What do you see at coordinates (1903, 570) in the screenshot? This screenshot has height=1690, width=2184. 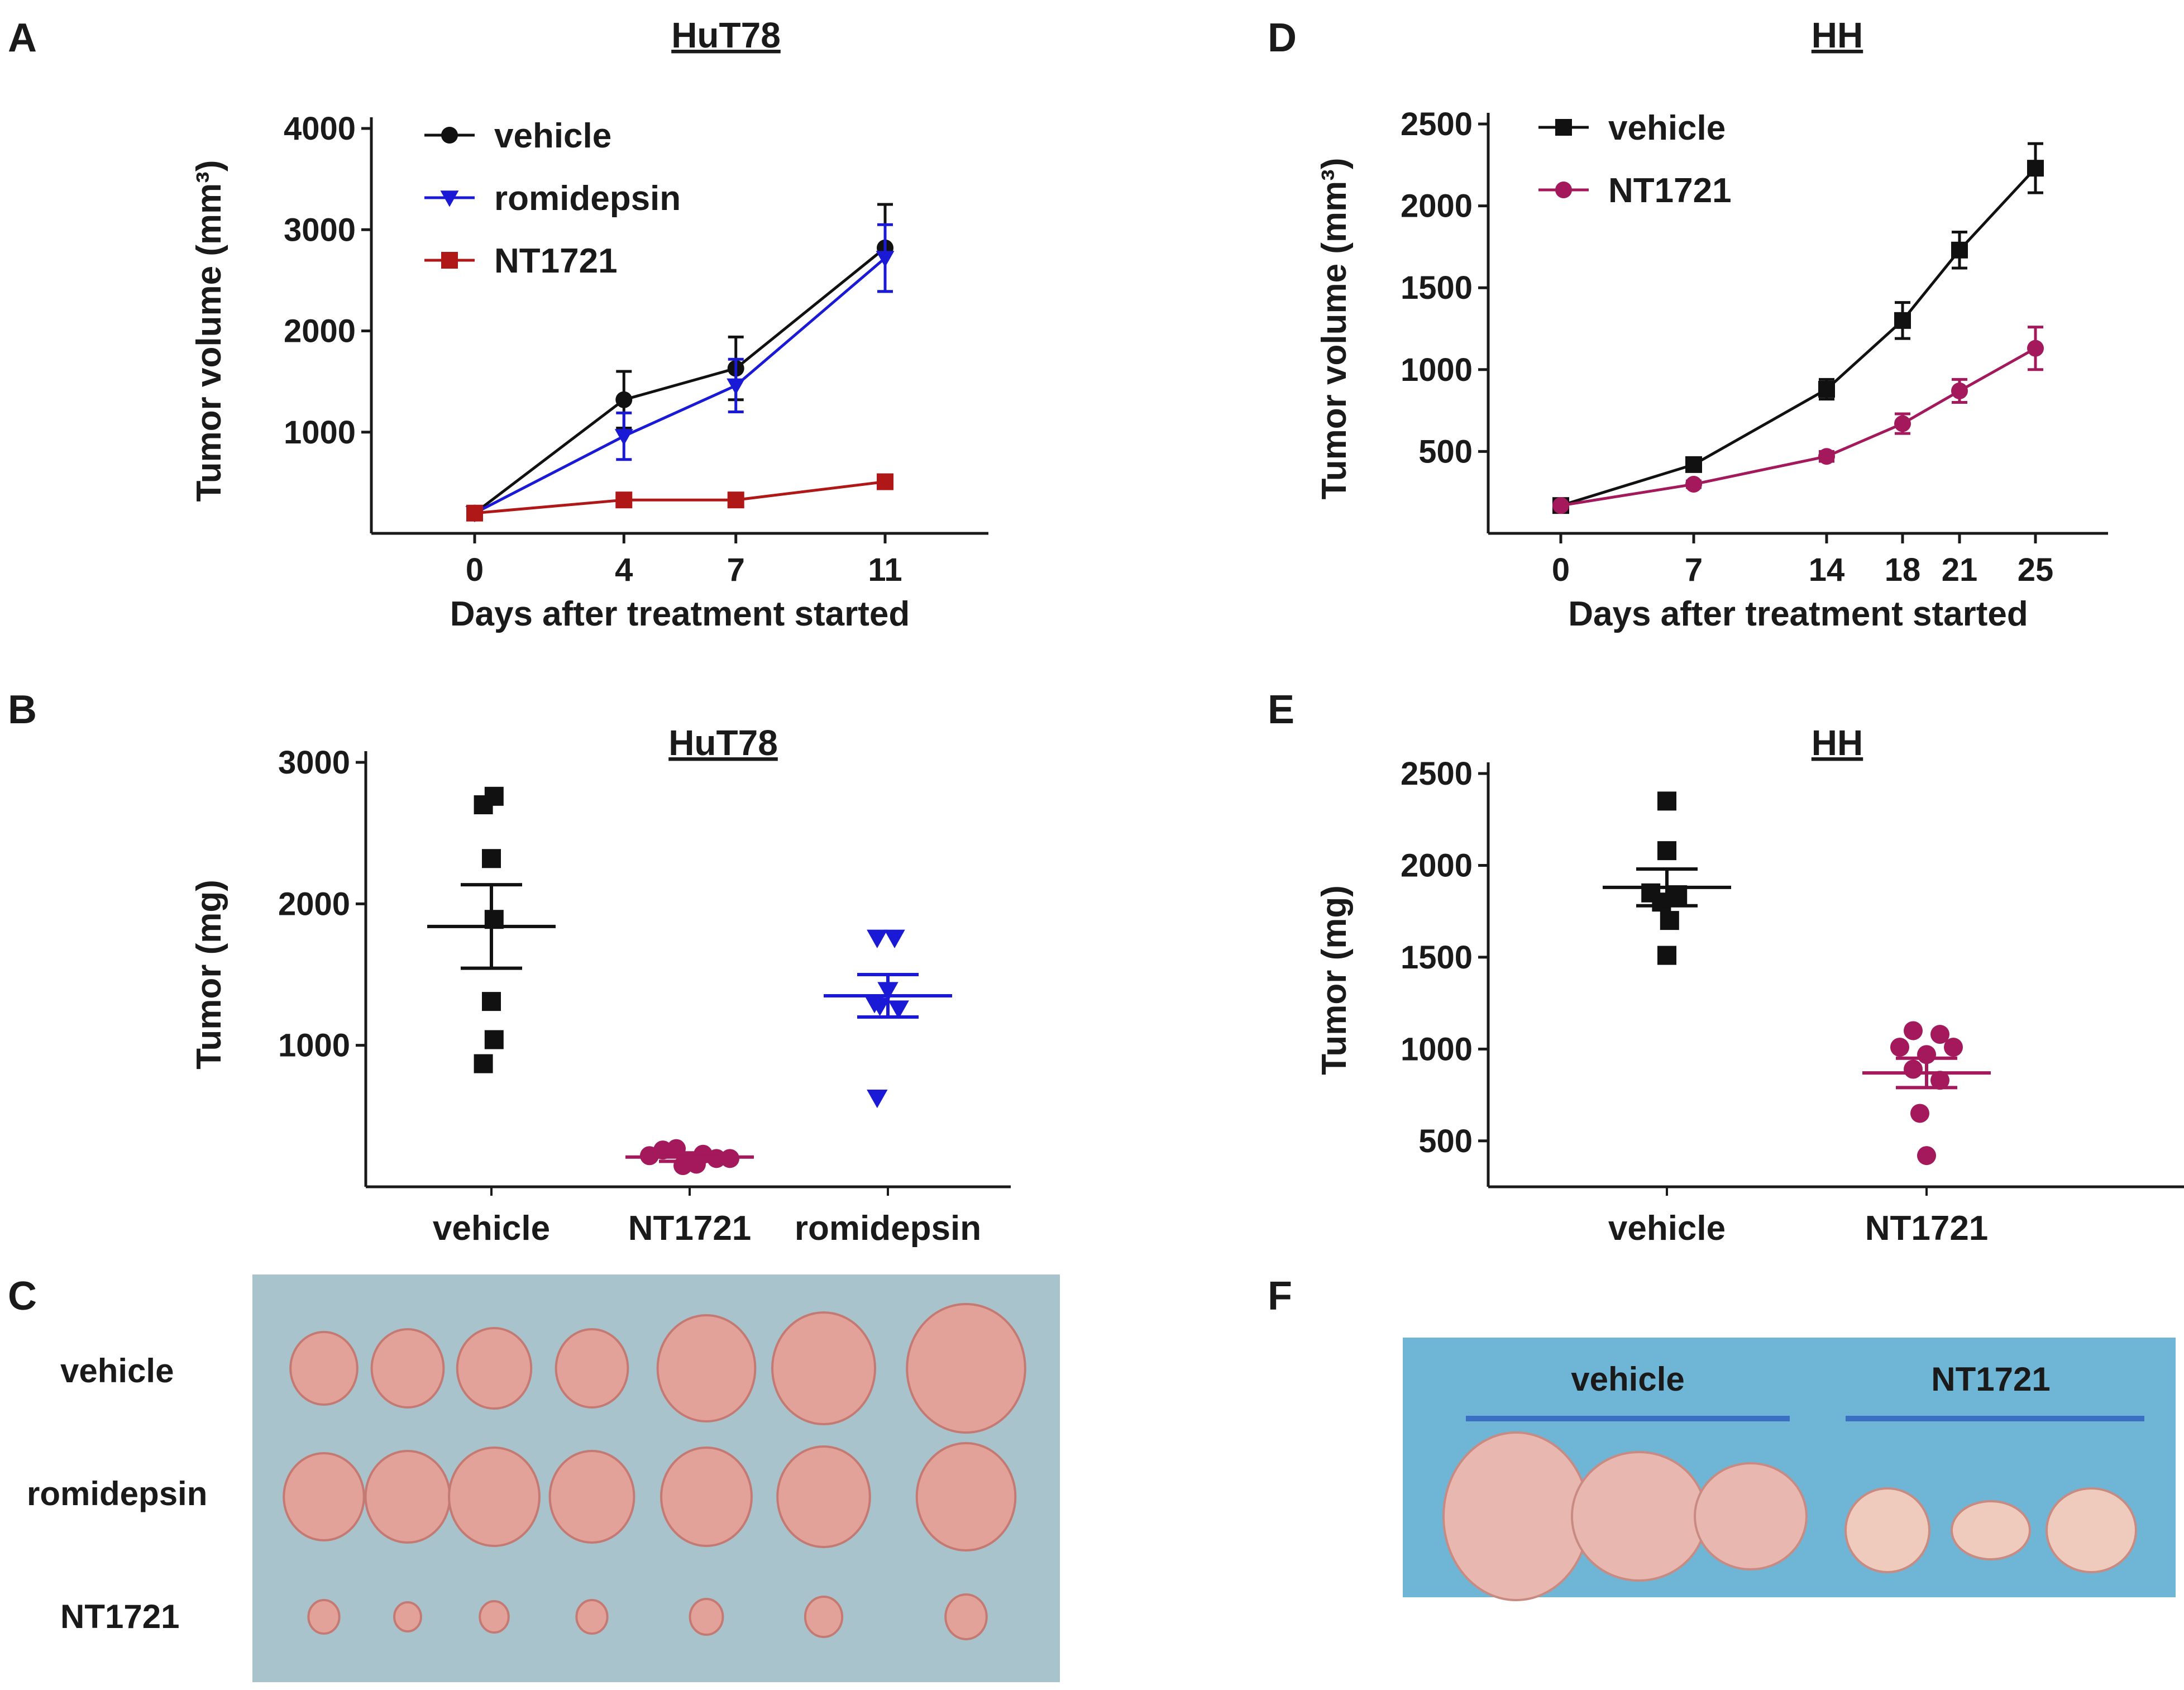 I see `x-tick-label: 18` at bounding box center [1903, 570].